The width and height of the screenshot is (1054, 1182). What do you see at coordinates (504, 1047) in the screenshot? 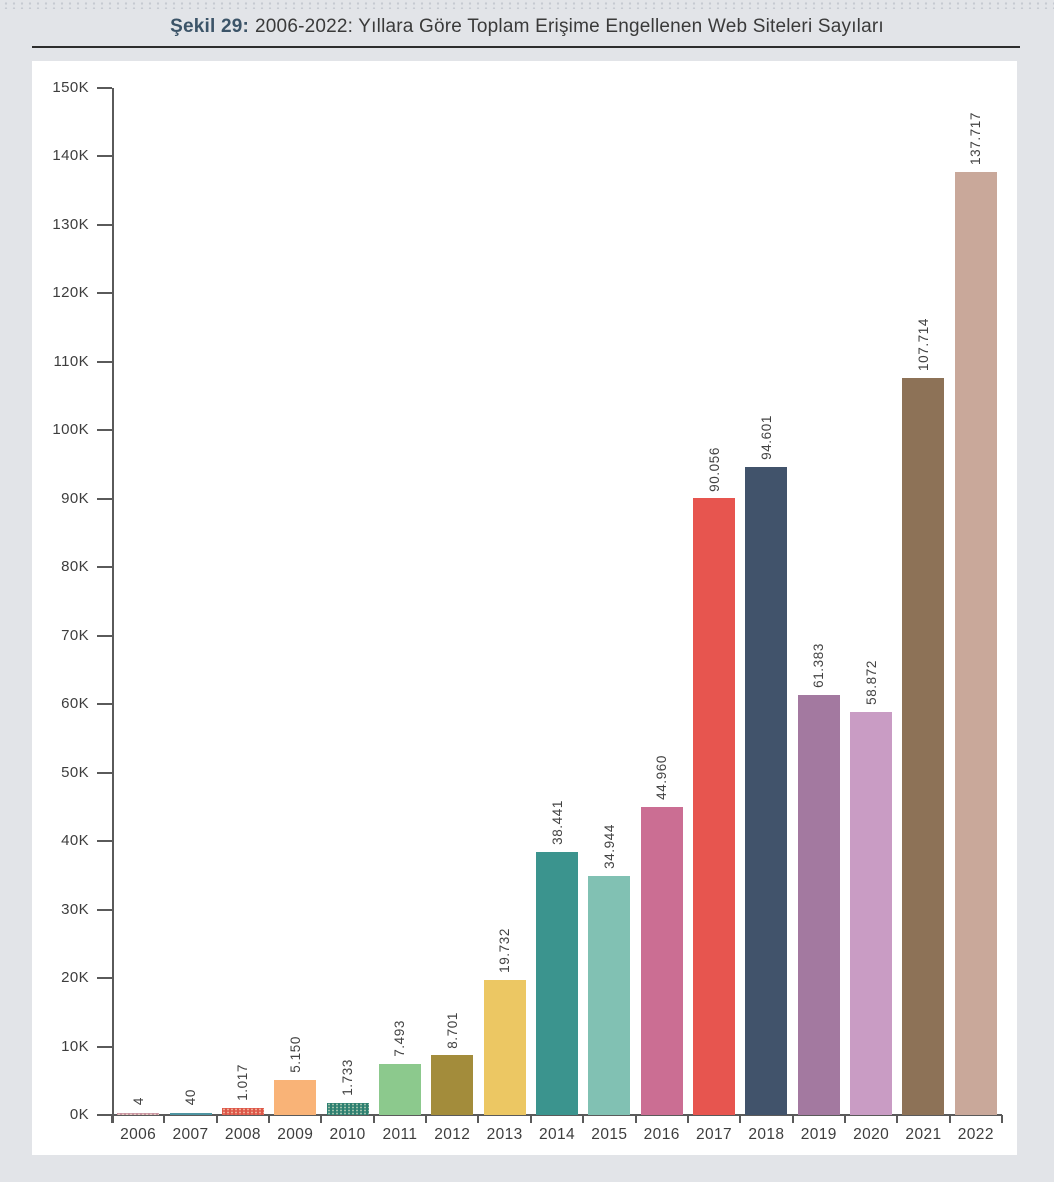
I see `bar-2013` at bounding box center [504, 1047].